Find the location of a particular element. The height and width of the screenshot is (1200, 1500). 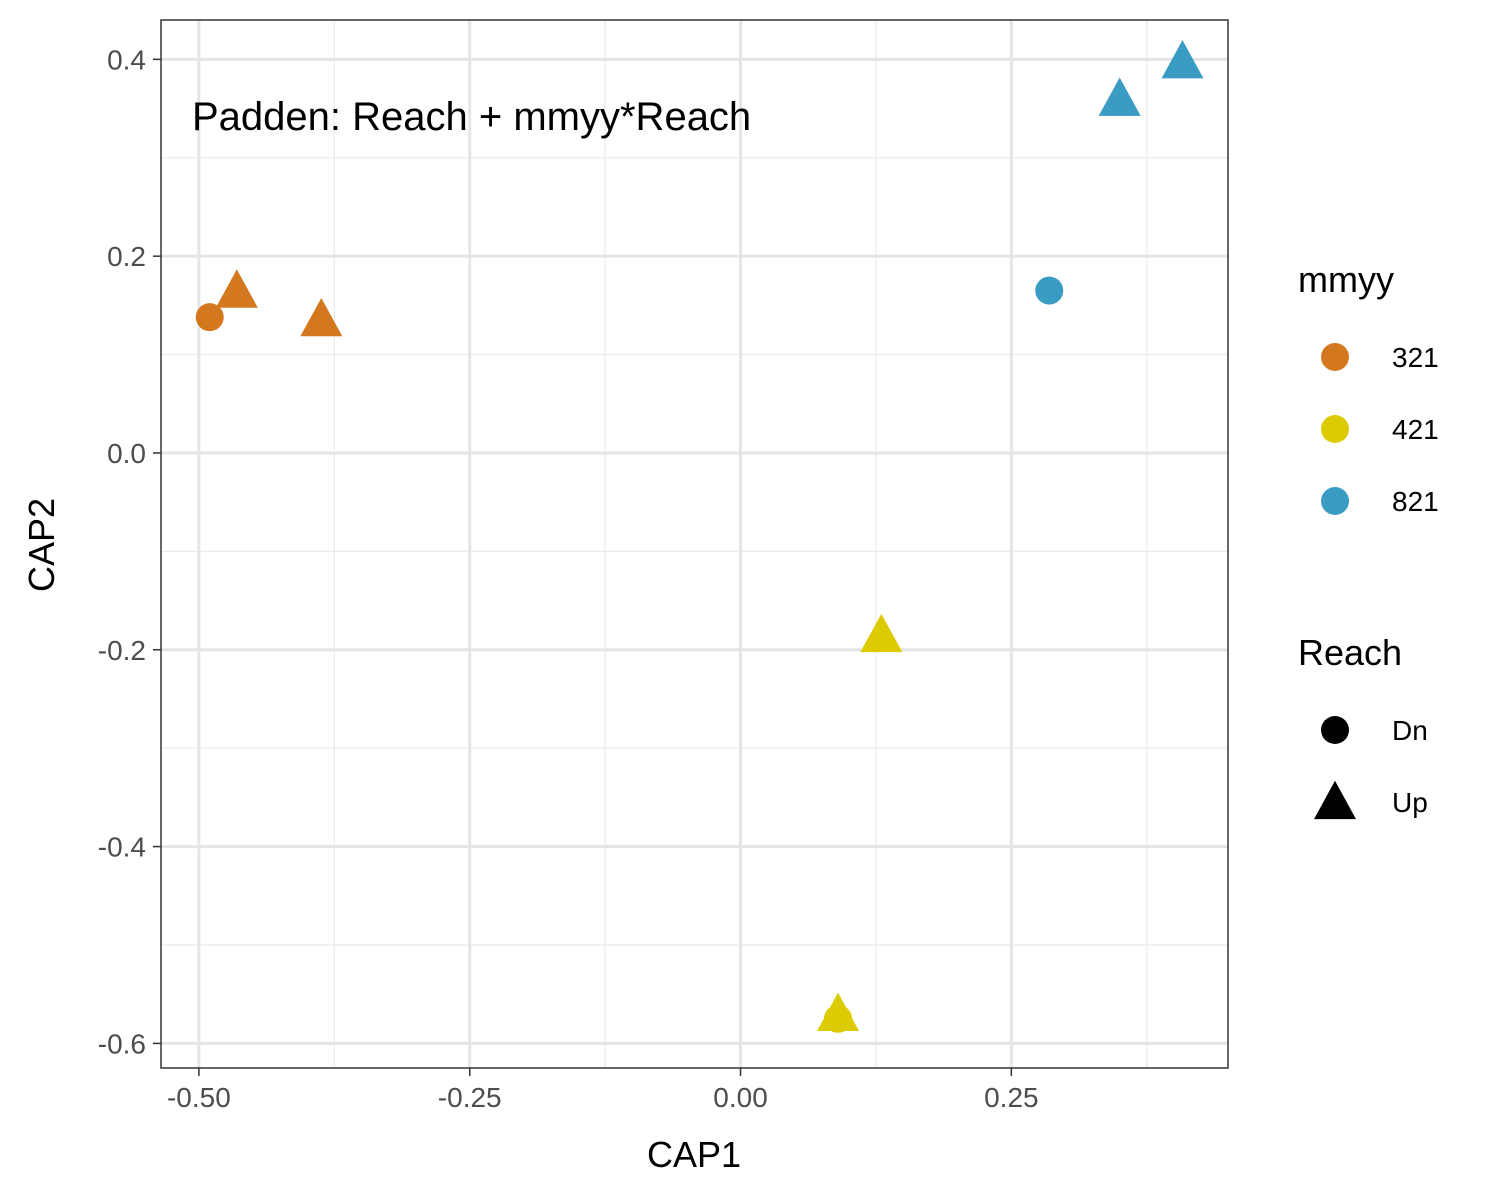

x-tick-label: -0.25 is located at coordinates (470, 1097).